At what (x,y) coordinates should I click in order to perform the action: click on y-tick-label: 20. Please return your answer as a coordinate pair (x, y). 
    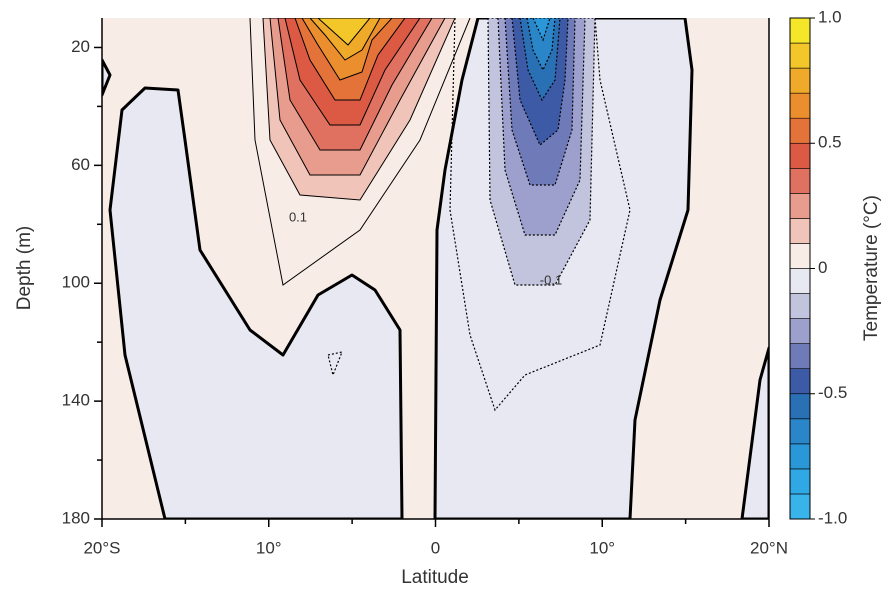
    Looking at the image, I should click on (80, 46).